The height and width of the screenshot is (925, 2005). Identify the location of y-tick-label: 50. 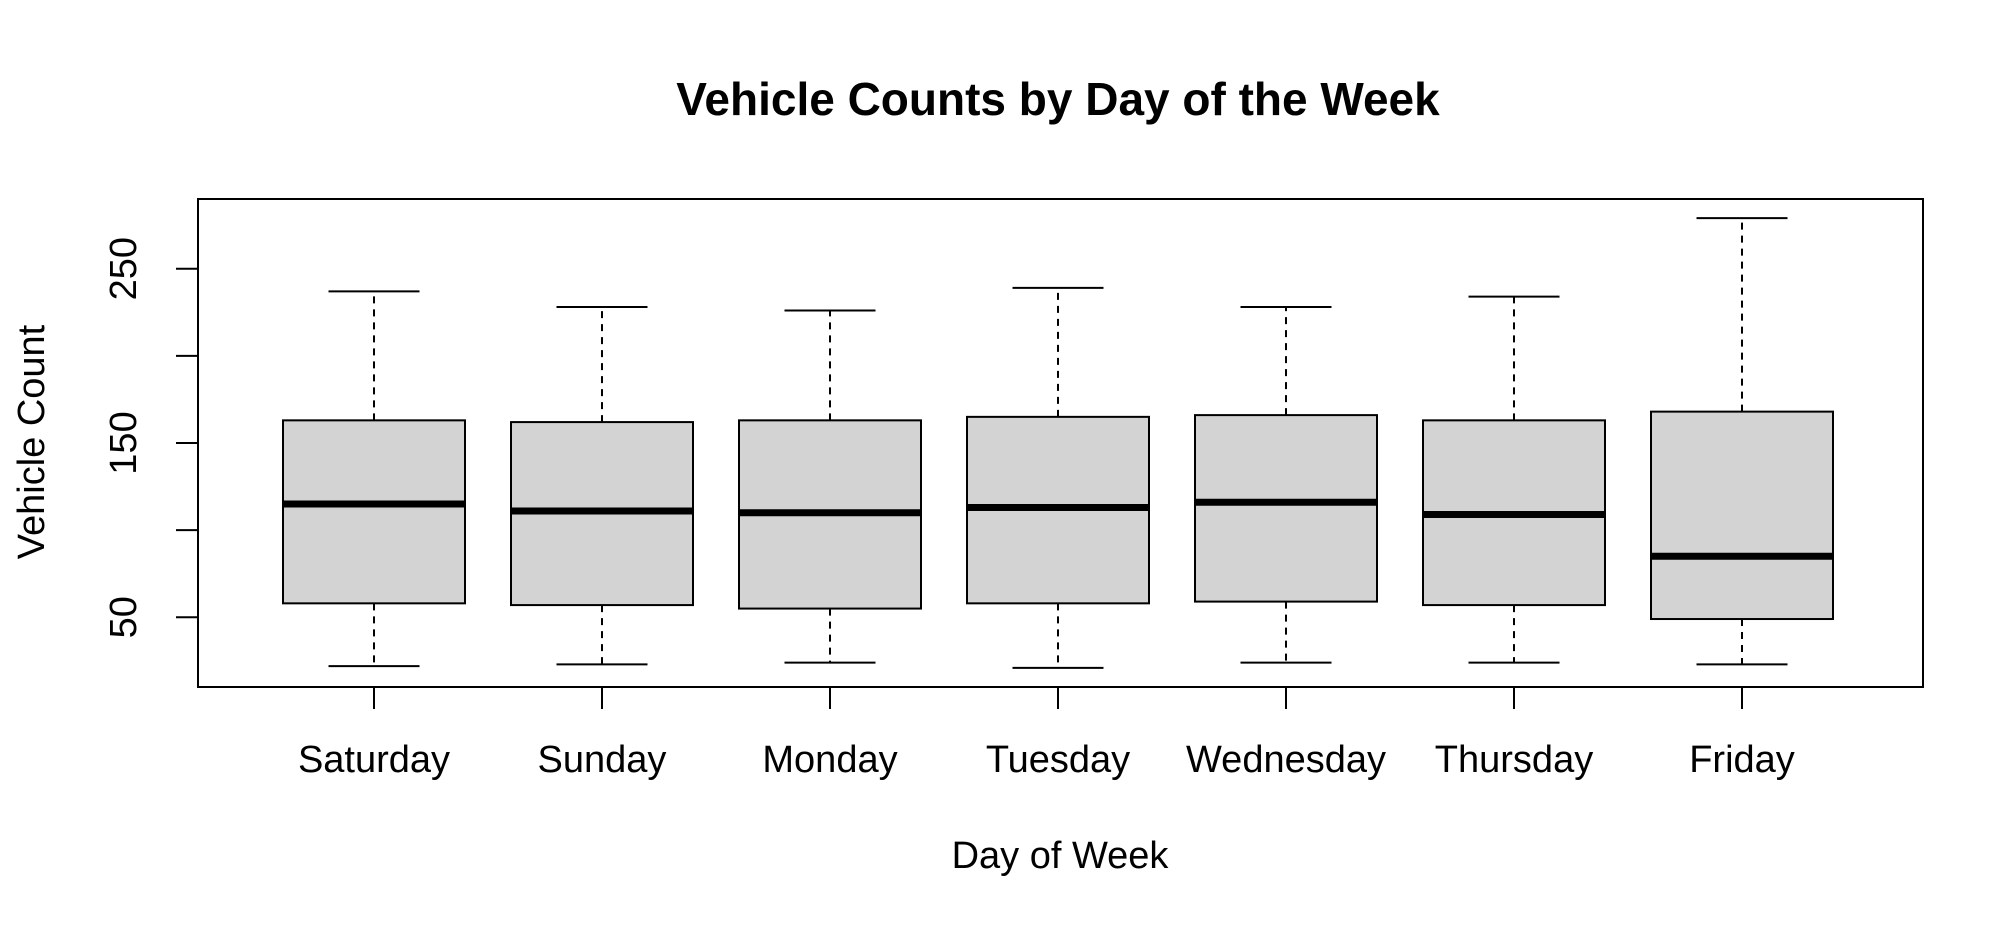
(124, 617).